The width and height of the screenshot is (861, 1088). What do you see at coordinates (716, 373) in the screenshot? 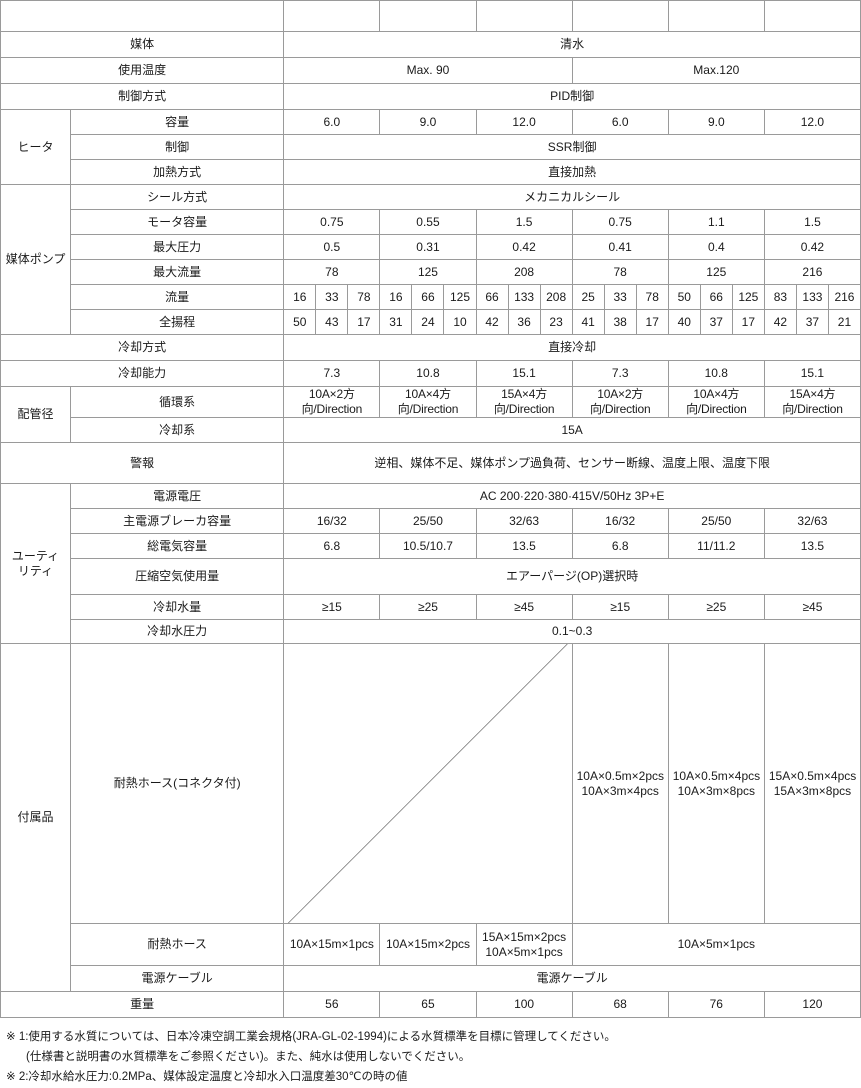
I see `value-cooling-capacity-5: 10.8` at bounding box center [716, 373].